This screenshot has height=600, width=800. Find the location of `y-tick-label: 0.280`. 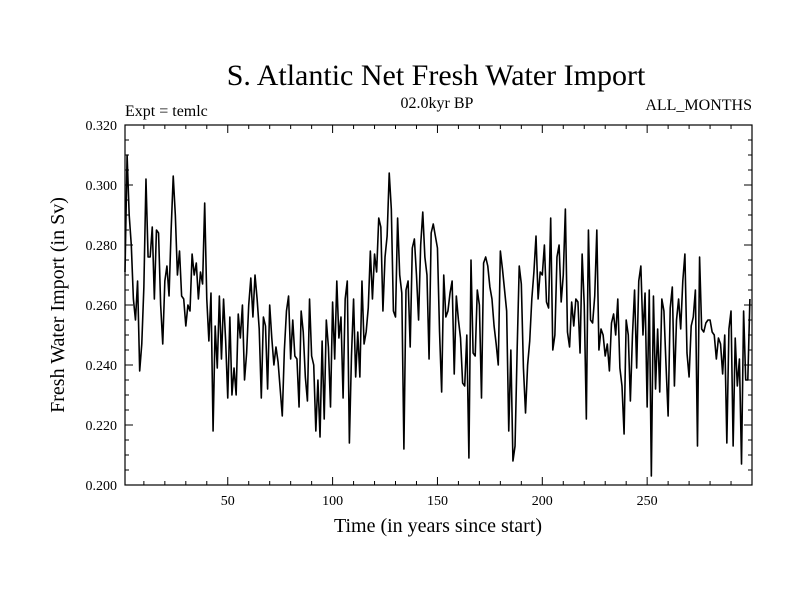

y-tick-label: 0.280 is located at coordinates (102, 246).